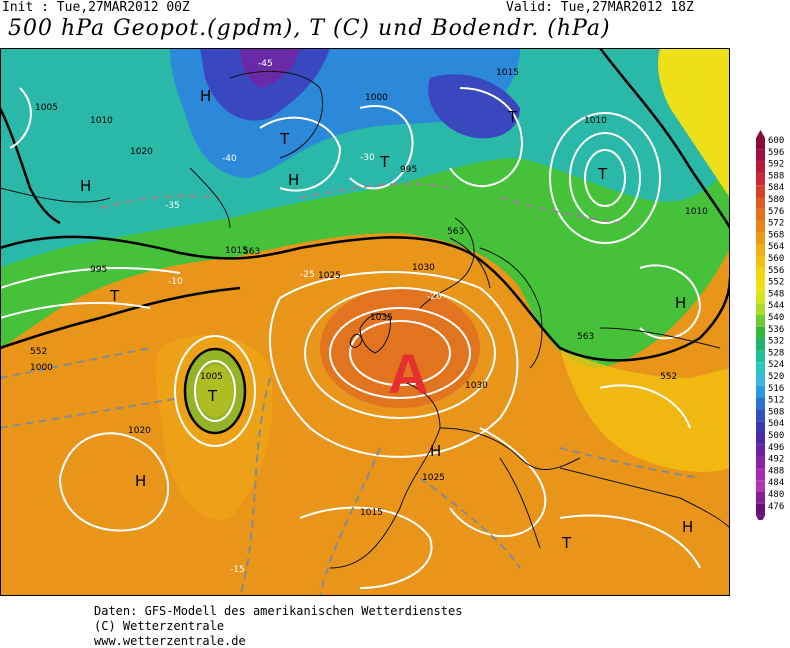 This screenshot has height=648, width=790. I want to click on colorbar-label: 500, so click(776, 436).